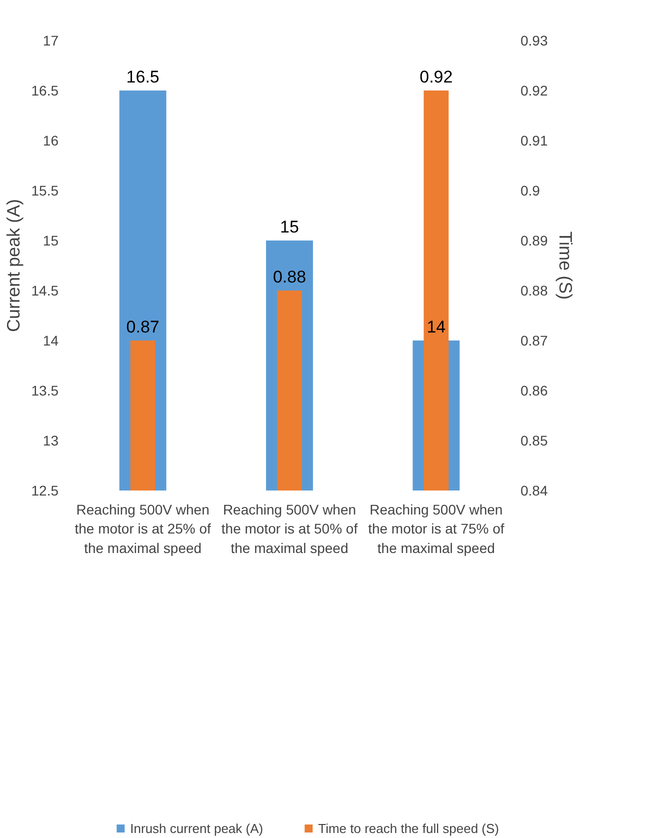  What do you see at coordinates (534, 240) in the screenshot?
I see `y2-tick-label: 0.89` at bounding box center [534, 240].